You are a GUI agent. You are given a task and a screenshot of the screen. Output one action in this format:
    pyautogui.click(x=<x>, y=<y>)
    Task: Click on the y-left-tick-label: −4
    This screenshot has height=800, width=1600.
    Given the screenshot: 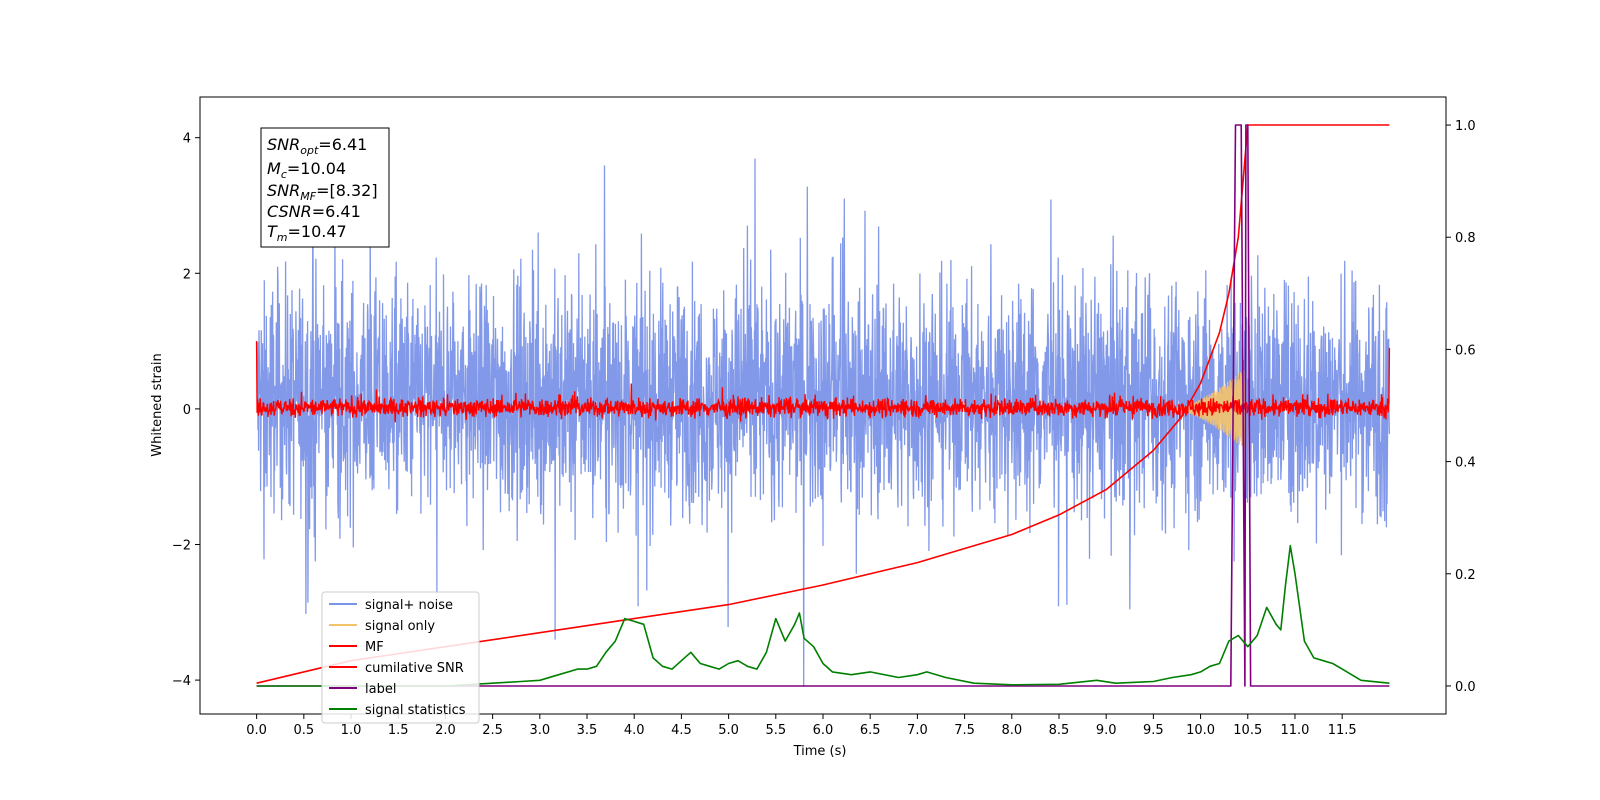 What is the action you would take?
    pyautogui.click(x=181, y=681)
    